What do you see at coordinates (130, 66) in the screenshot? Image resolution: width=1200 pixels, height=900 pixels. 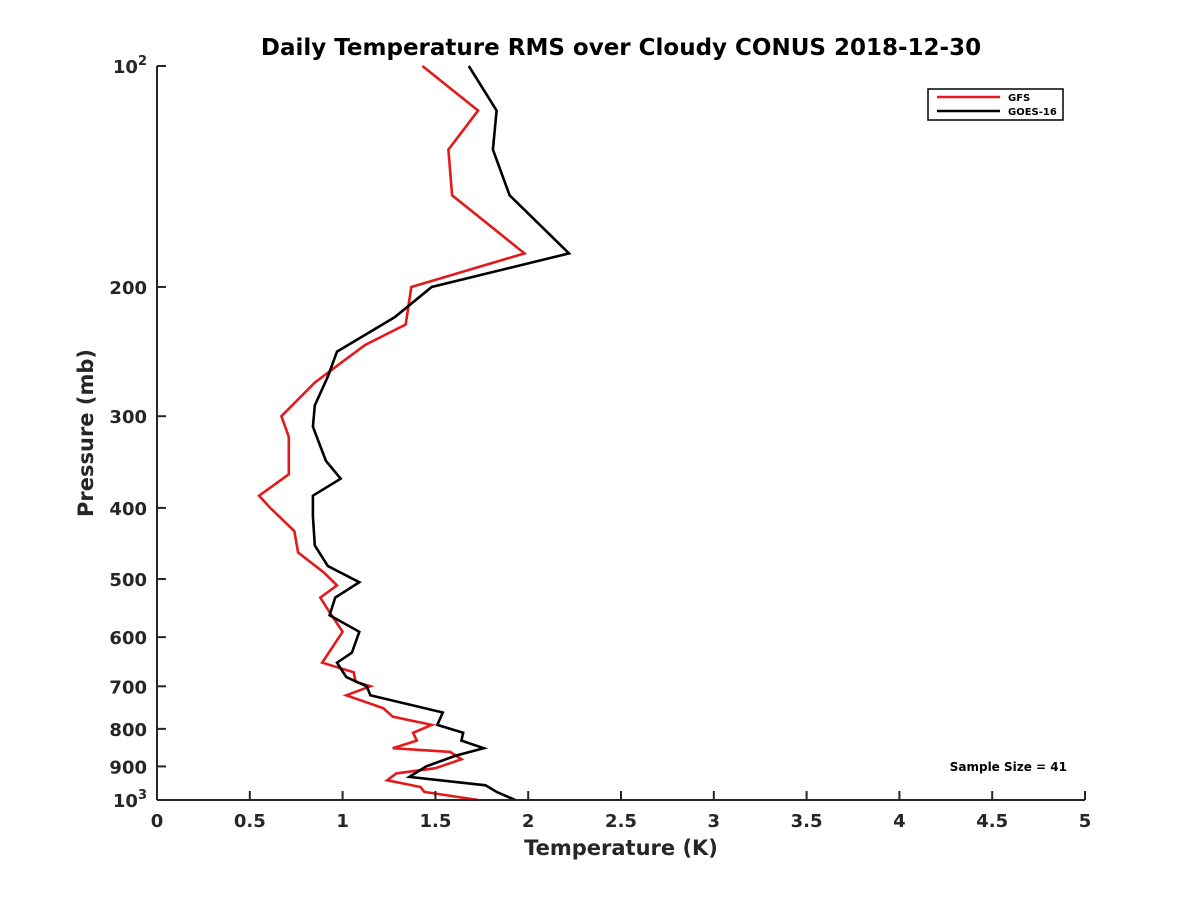 I see `y-tick-label: 10²` at bounding box center [130, 66].